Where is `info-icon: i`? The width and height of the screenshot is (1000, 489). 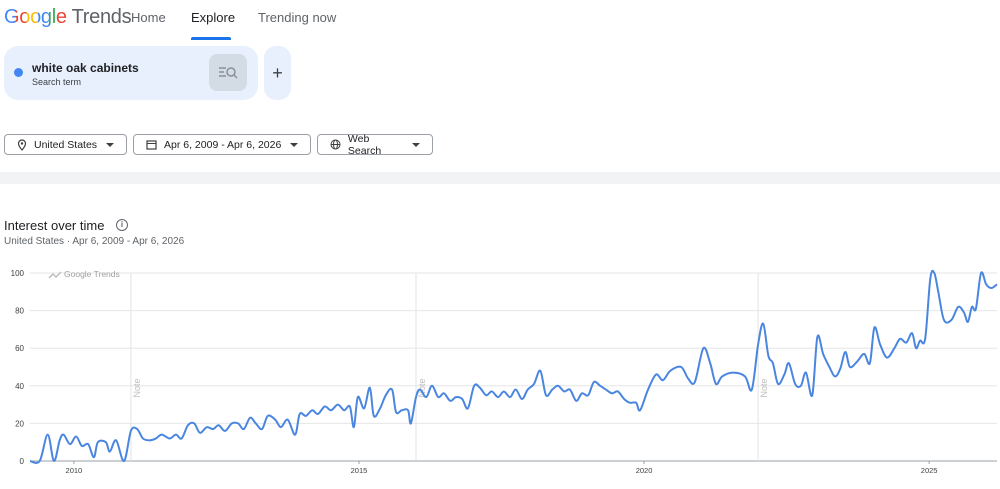
info-icon: i is located at coordinates (122, 225).